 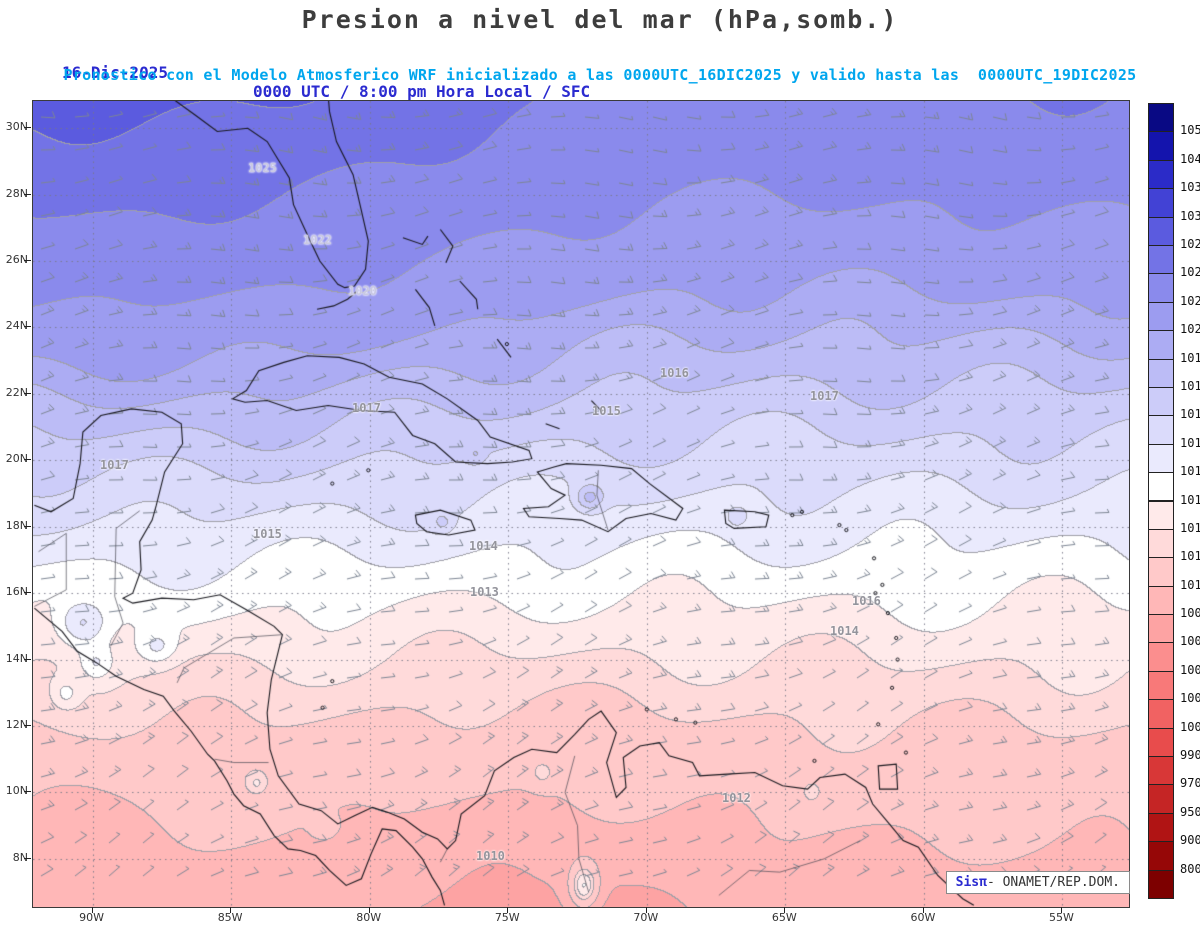 I want to click on colorbar-tick-label: 800, so click(x=1190, y=868).